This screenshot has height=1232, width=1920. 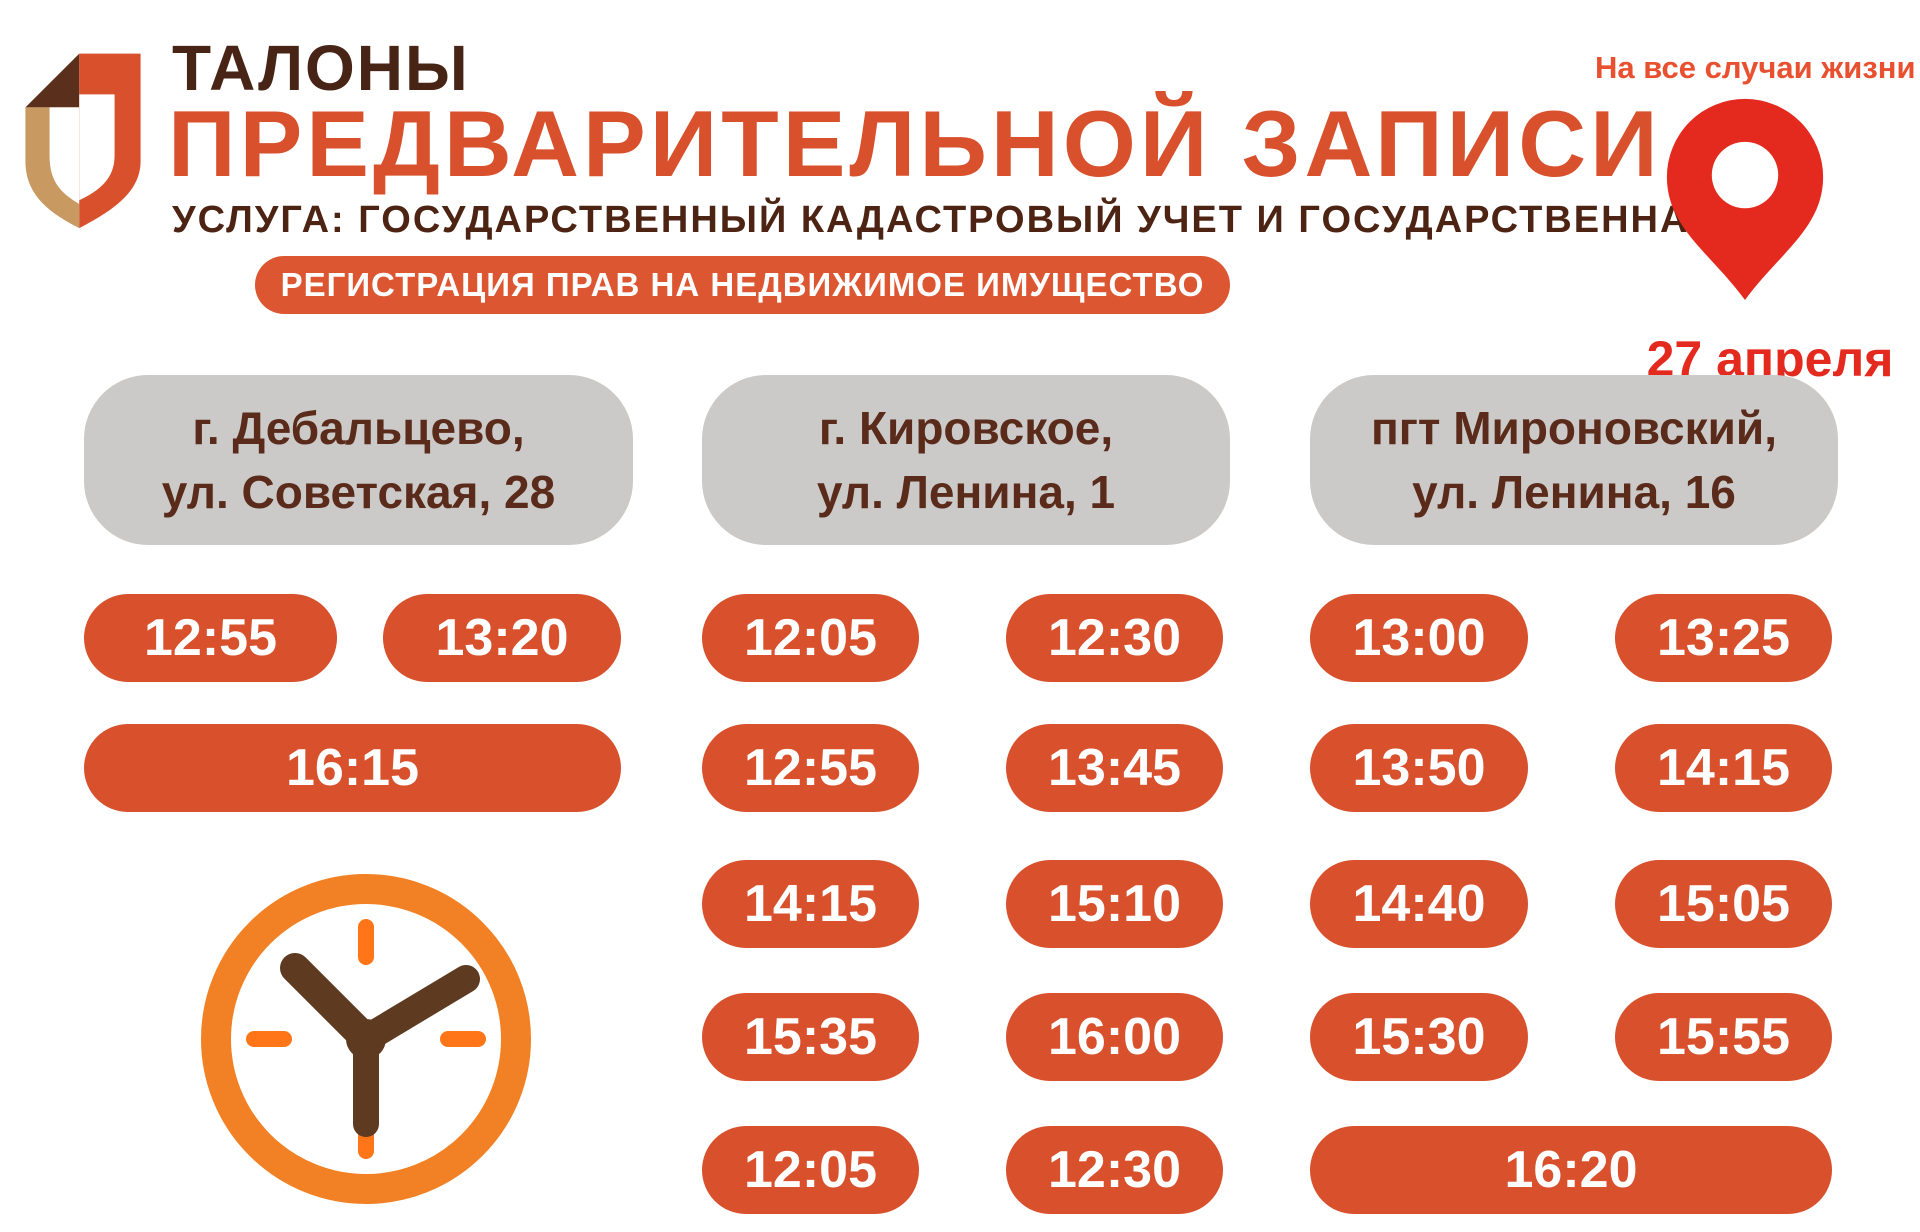 I want to click on location-header-debaltsevo: г. Дебальцево, ул. Советская, 28, so click(x=358, y=460).